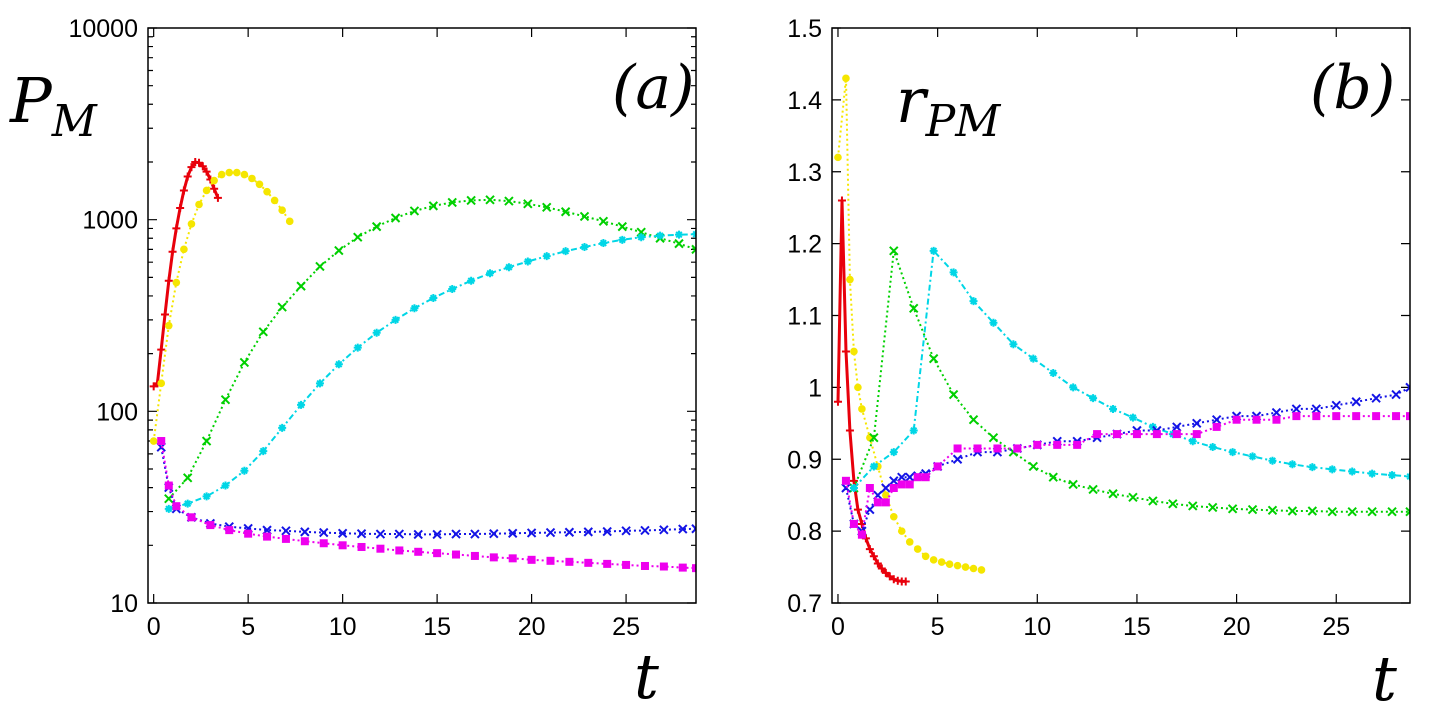 This screenshot has width=1432, height=711. I want to click on panel-b-label: (b), so click(1352, 88).